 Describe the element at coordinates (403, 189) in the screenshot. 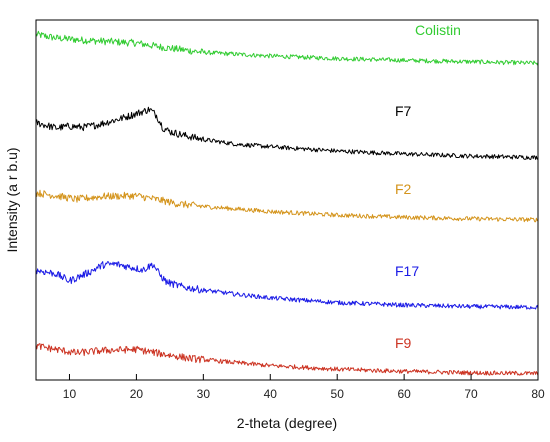

I see `series-label-f2: F2` at that location.